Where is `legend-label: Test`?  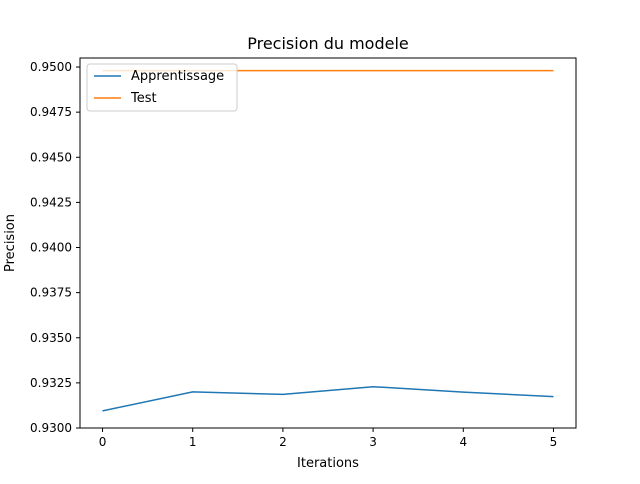 legend-label: Test is located at coordinates (143, 98).